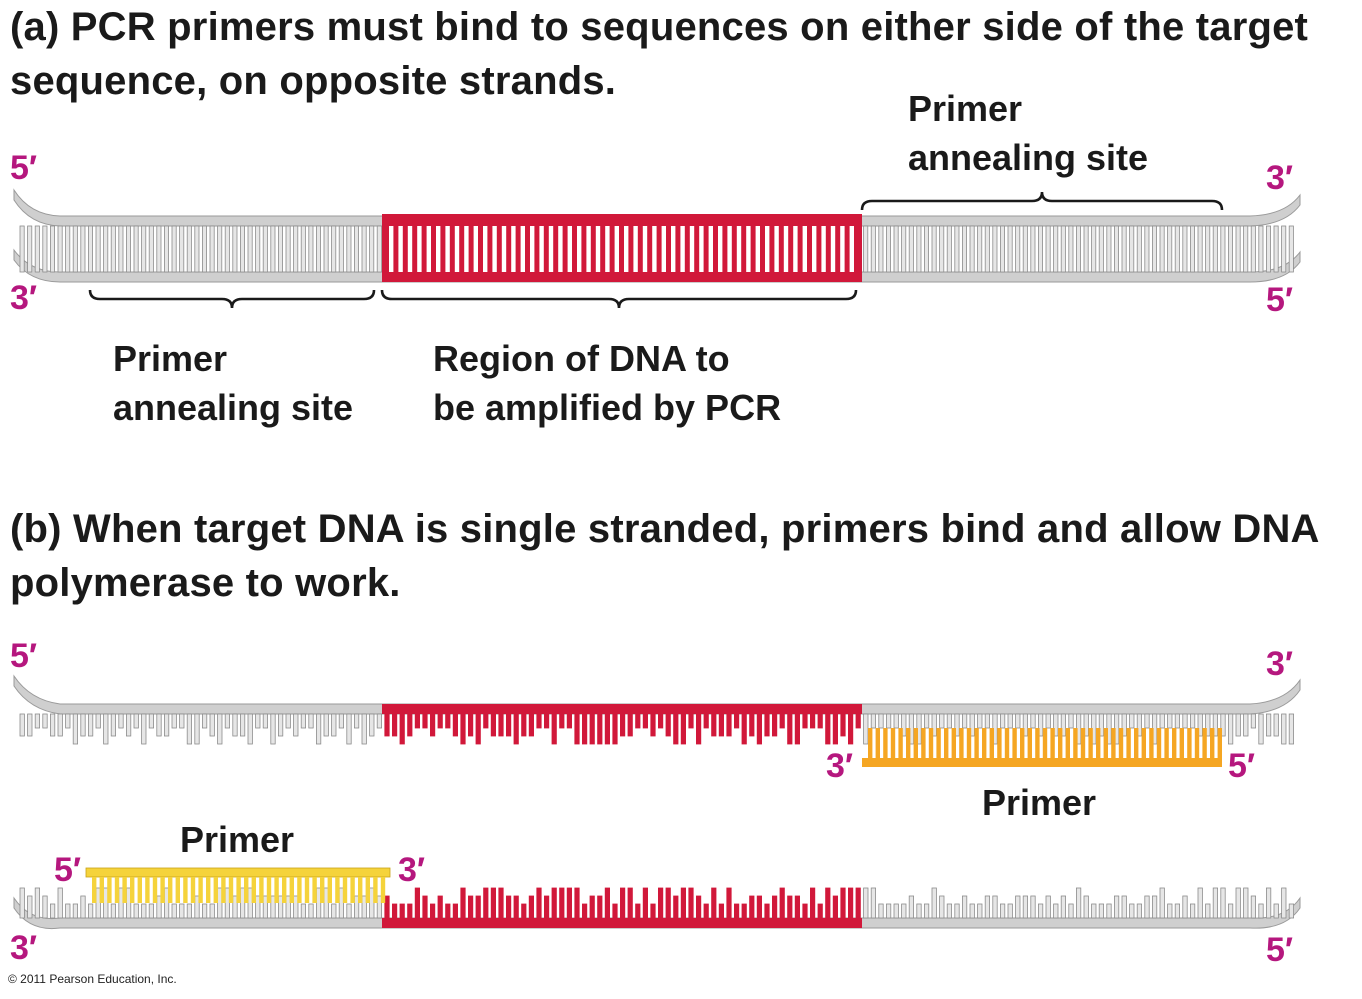 This screenshot has width=1362, height=999. I want to click on target-region-label-line2: be amplified by PCR, so click(607, 407).